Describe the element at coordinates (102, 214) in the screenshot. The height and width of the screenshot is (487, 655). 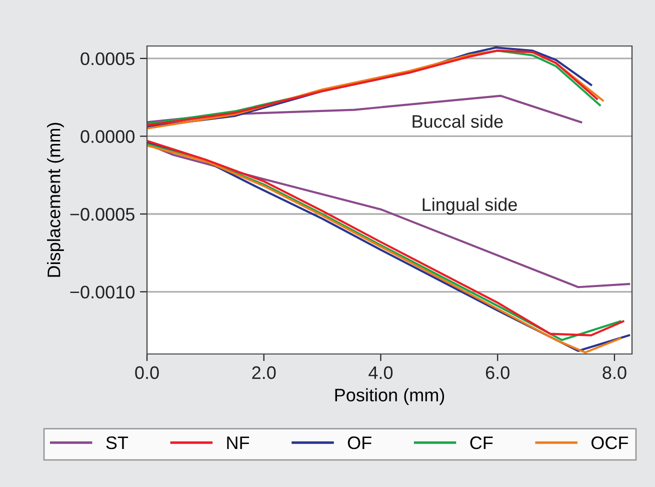
I see `y-tick-label: −0.0005` at that location.